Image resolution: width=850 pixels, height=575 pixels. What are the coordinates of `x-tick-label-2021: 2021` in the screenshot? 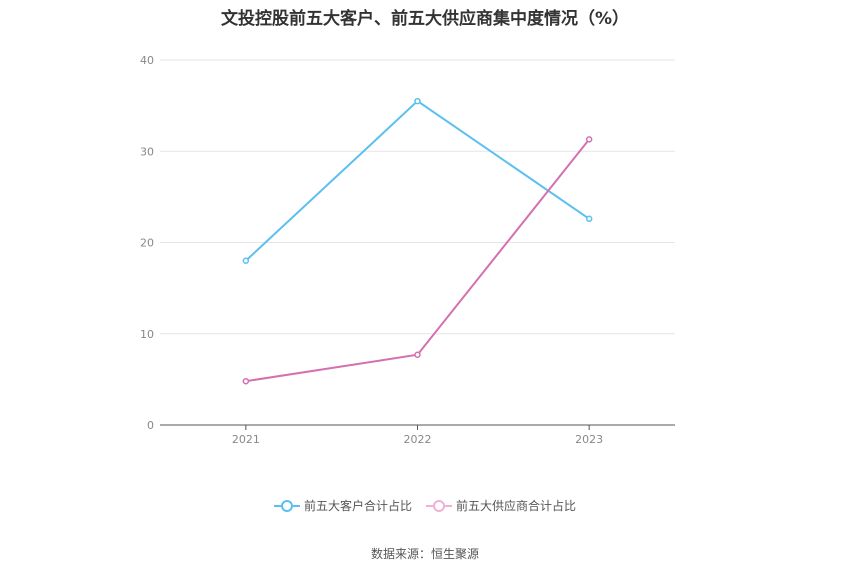 It's located at (246, 439).